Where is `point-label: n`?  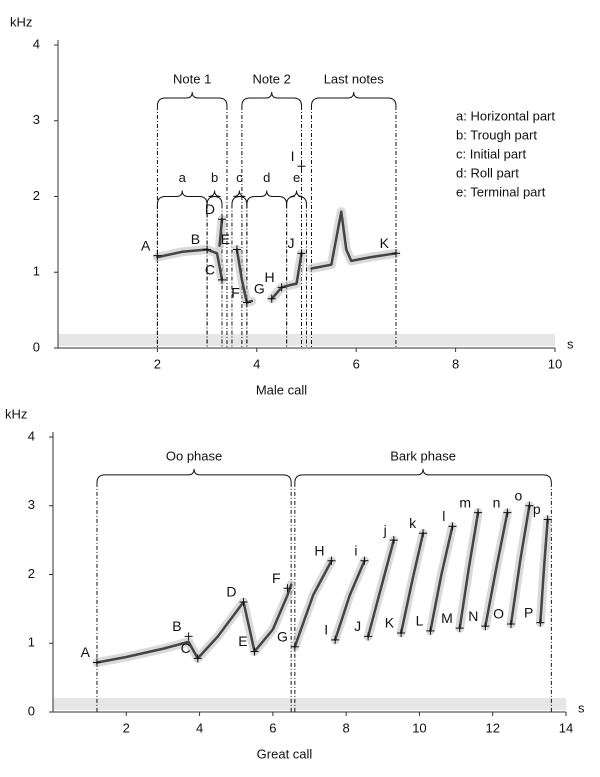 point-label: n is located at coordinates (497, 502).